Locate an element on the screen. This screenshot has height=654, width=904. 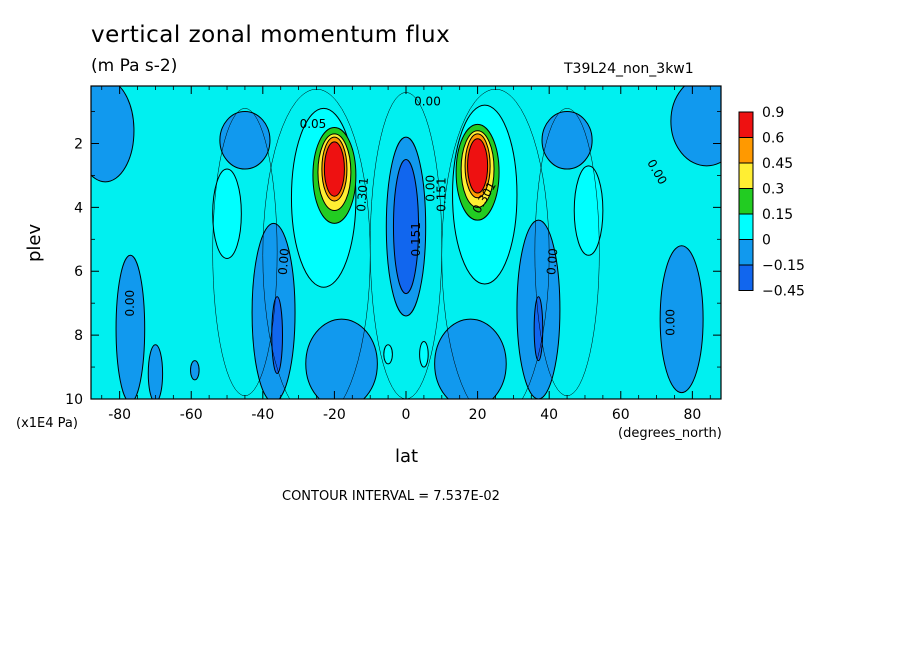
legend-label-0: 0.9 is located at coordinates (773, 113).